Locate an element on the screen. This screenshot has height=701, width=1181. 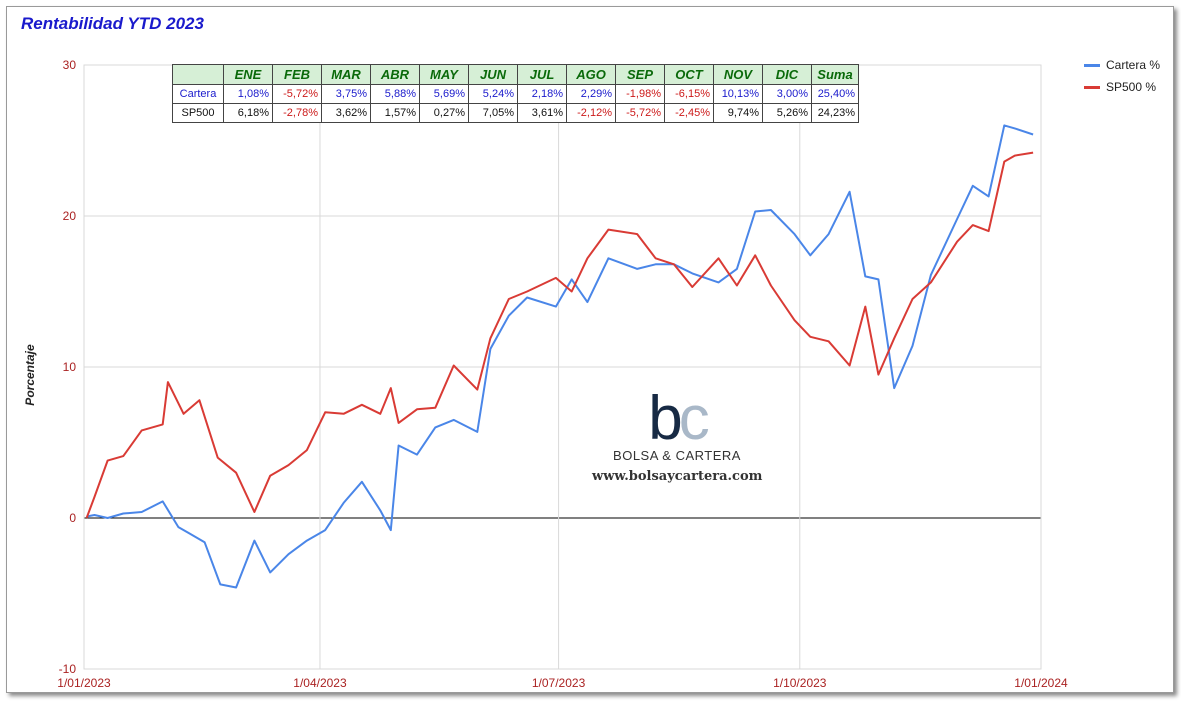
table-cell: 2,18% is located at coordinates (542, 94).